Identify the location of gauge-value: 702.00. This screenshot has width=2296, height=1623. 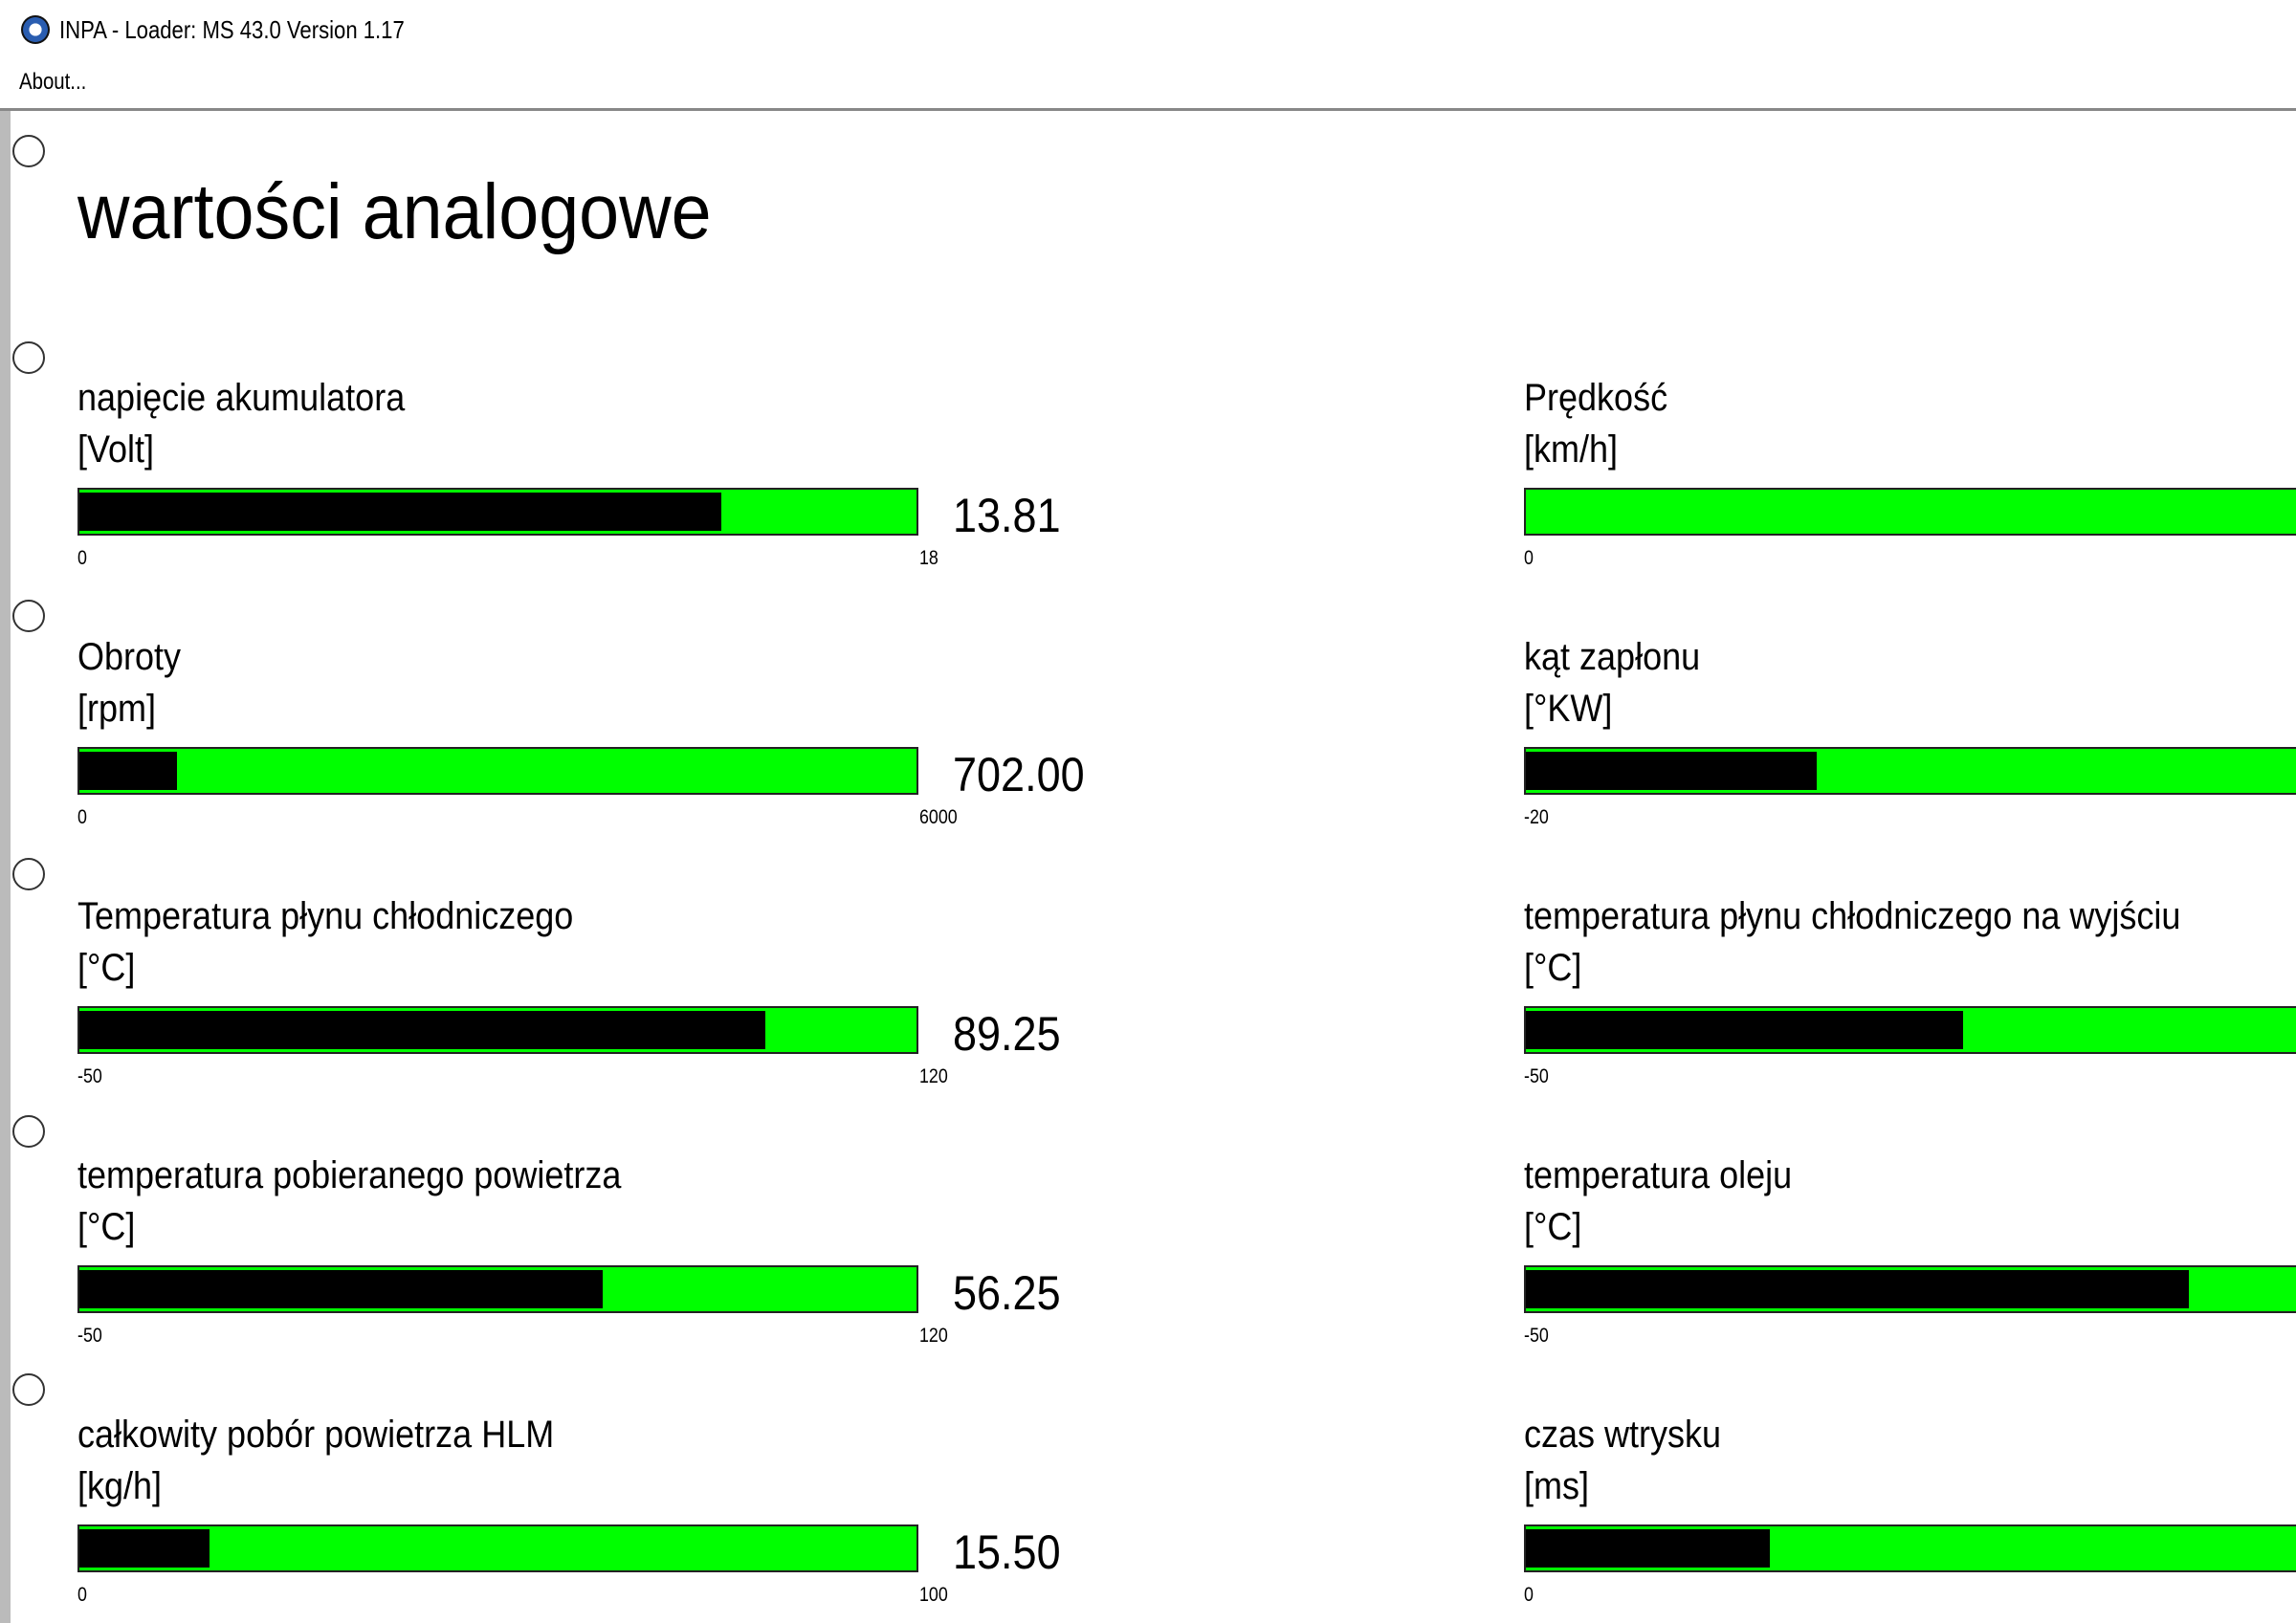
(1019, 775).